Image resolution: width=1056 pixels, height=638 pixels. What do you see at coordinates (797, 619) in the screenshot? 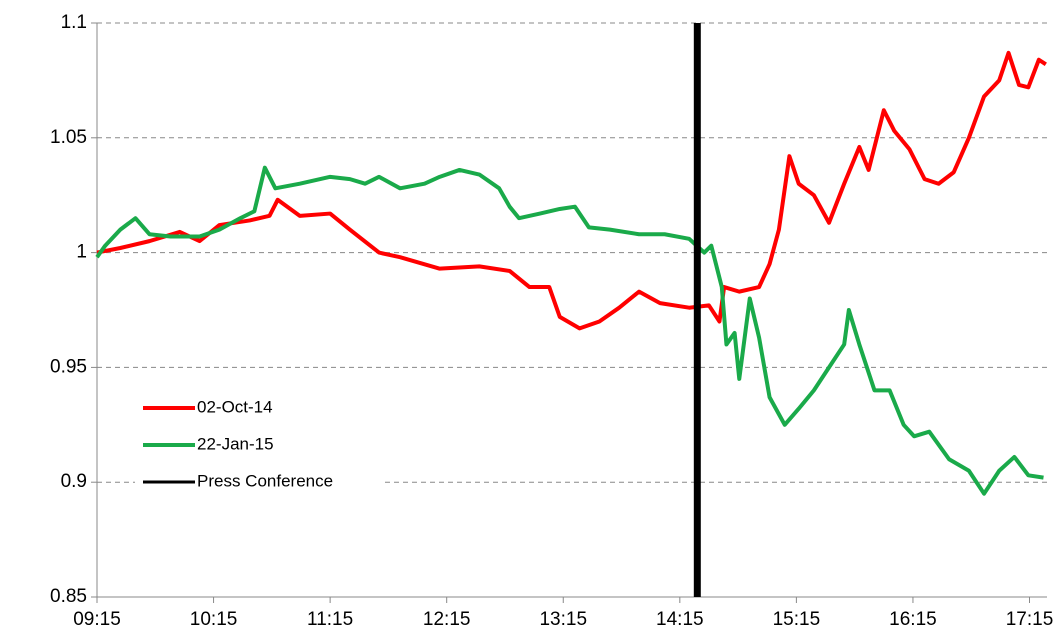
I see `x-tick-label: 15:15` at bounding box center [797, 619].